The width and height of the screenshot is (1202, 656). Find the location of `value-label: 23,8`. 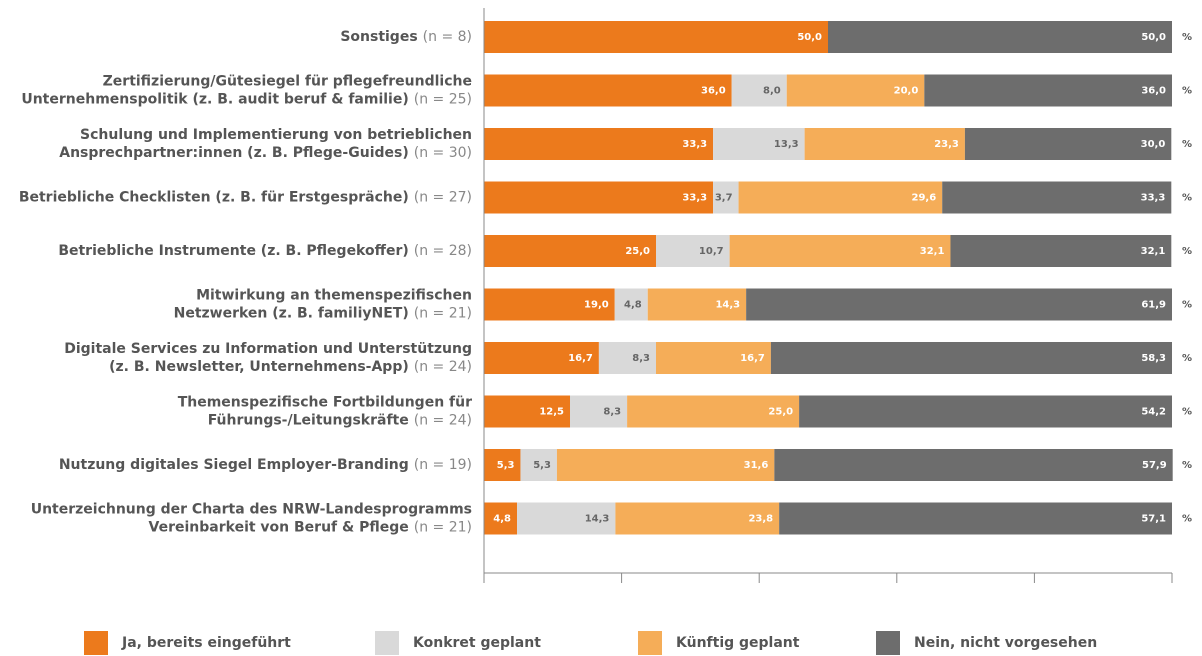

value-label: 23,8 is located at coordinates (760, 519).